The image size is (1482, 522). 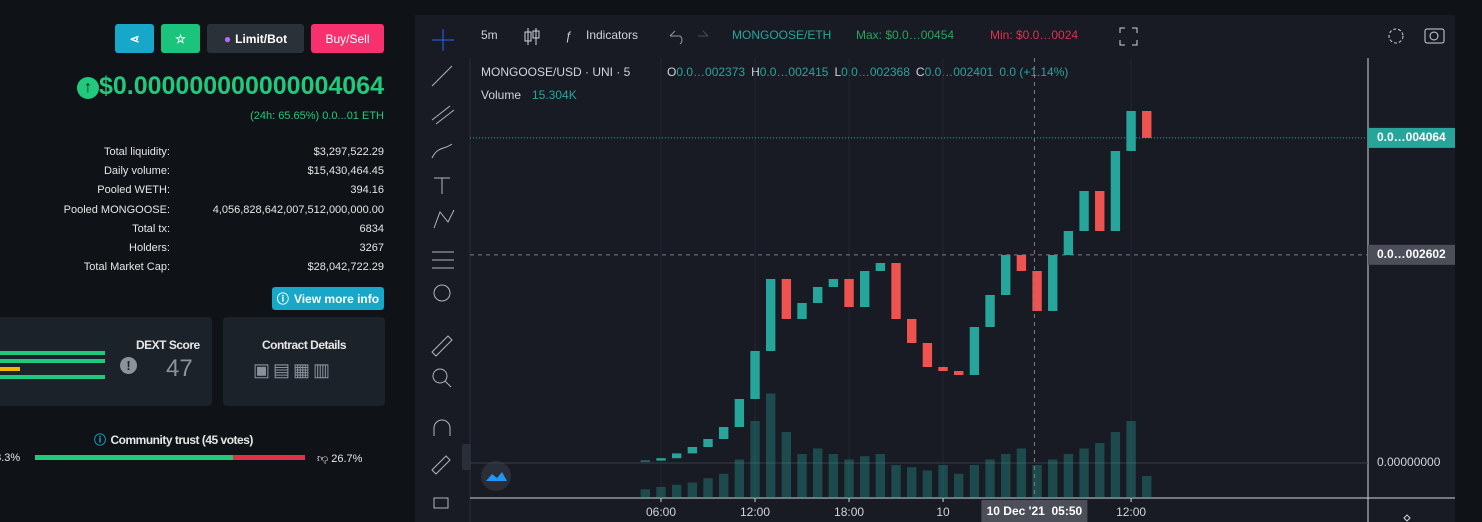 What do you see at coordinates (781, 35) in the screenshot?
I see `pair: MONGOOSE/ETH` at bounding box center [781, 35].